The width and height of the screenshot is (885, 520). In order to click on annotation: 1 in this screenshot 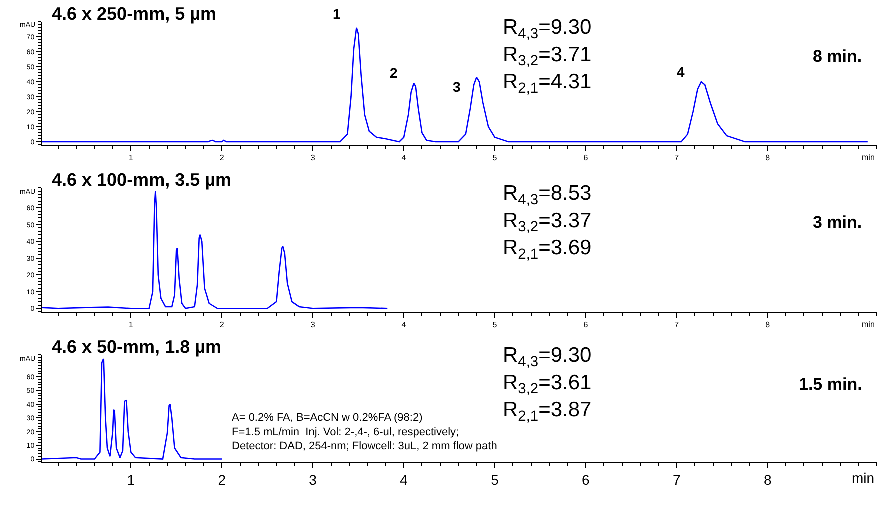, I will do `click(337, 14)`.